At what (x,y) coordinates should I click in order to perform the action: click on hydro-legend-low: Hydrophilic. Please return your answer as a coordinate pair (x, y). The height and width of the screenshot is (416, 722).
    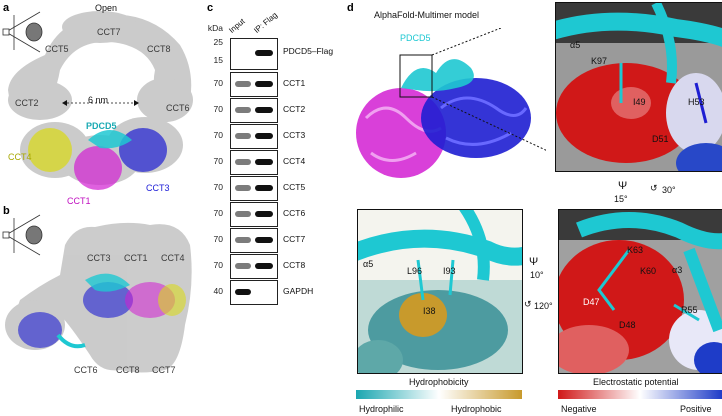
    Looking at the image, I should click on (381, 409).